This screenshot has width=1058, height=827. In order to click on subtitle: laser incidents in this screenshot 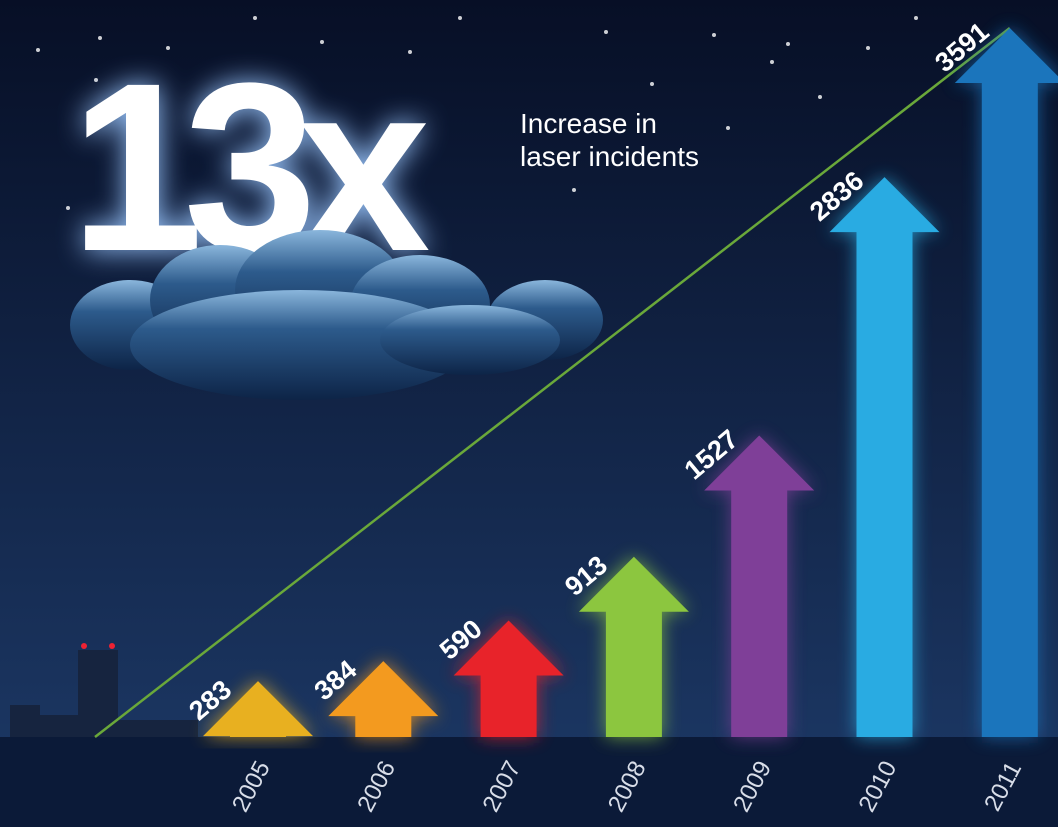, I will do `click(609, 156)`.